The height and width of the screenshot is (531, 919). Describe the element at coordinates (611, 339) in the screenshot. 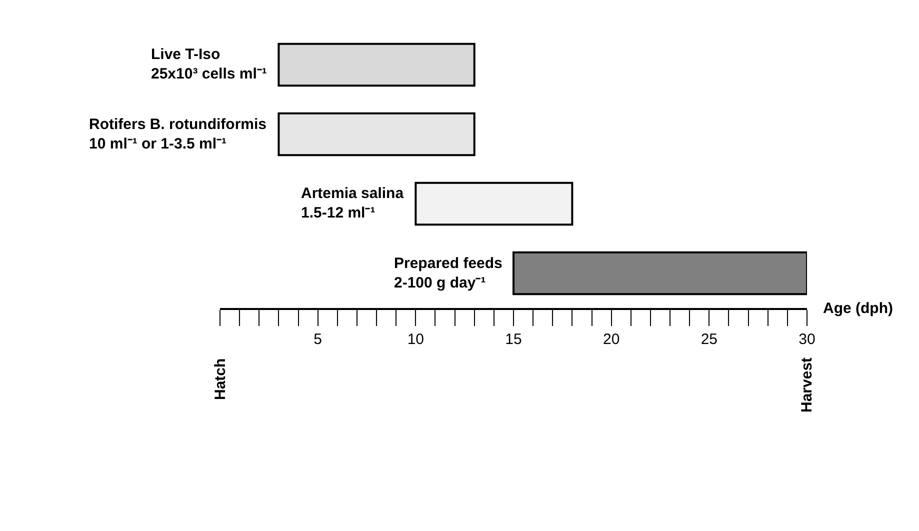

I see `x-tick-label: 20` at that location.